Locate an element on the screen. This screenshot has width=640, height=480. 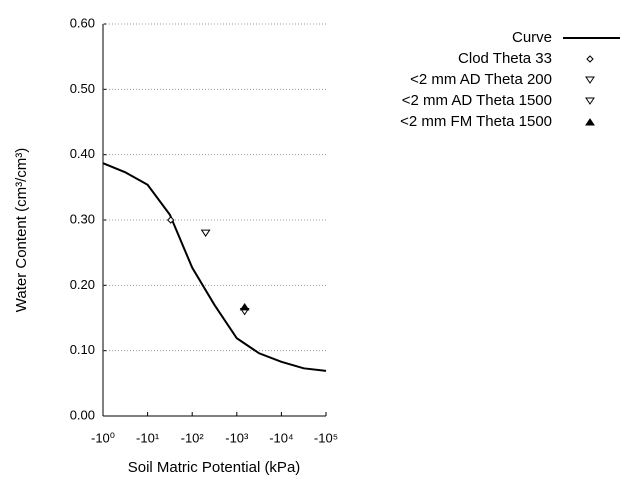
legend-label: Clod Theta 33 is located at coordinates (505, 58).